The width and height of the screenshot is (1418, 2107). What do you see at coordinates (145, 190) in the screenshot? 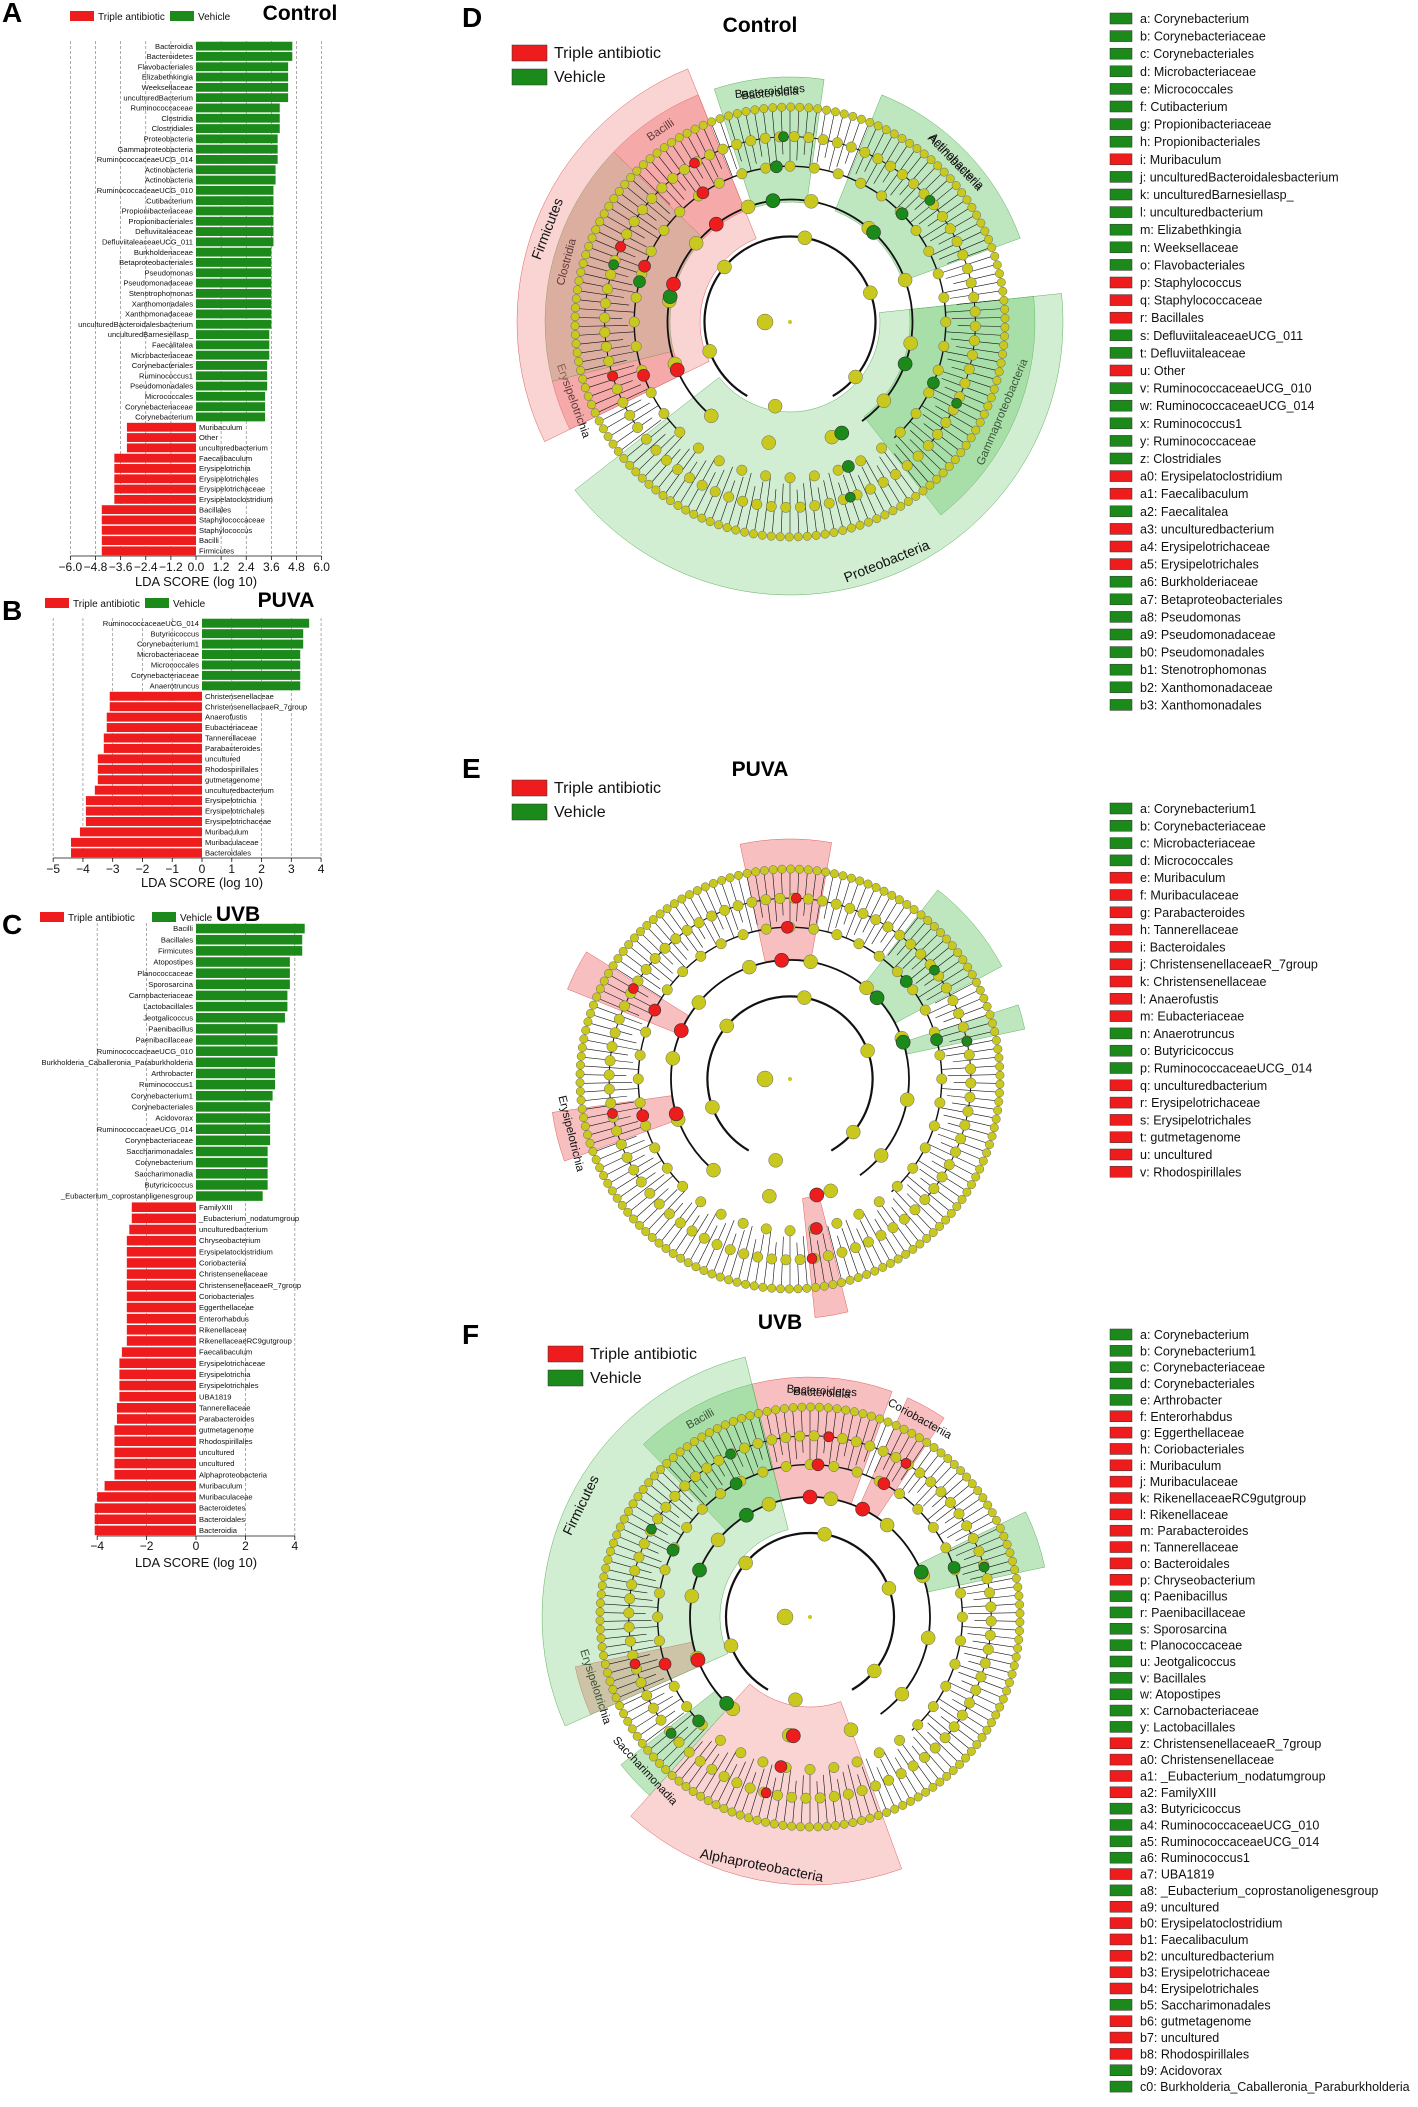
I see `bar-label: RuminococcaceaeUCG_010` at bounding box center [145, 190].